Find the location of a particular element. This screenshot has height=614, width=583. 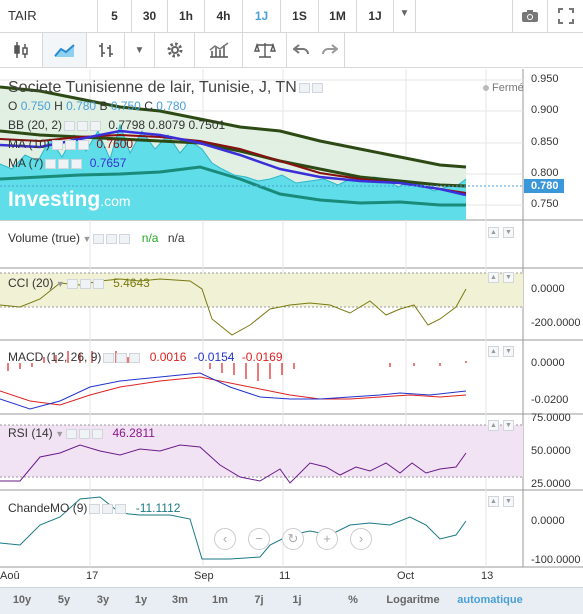

zoom-out-button: − is located at coordinates (259, 539).